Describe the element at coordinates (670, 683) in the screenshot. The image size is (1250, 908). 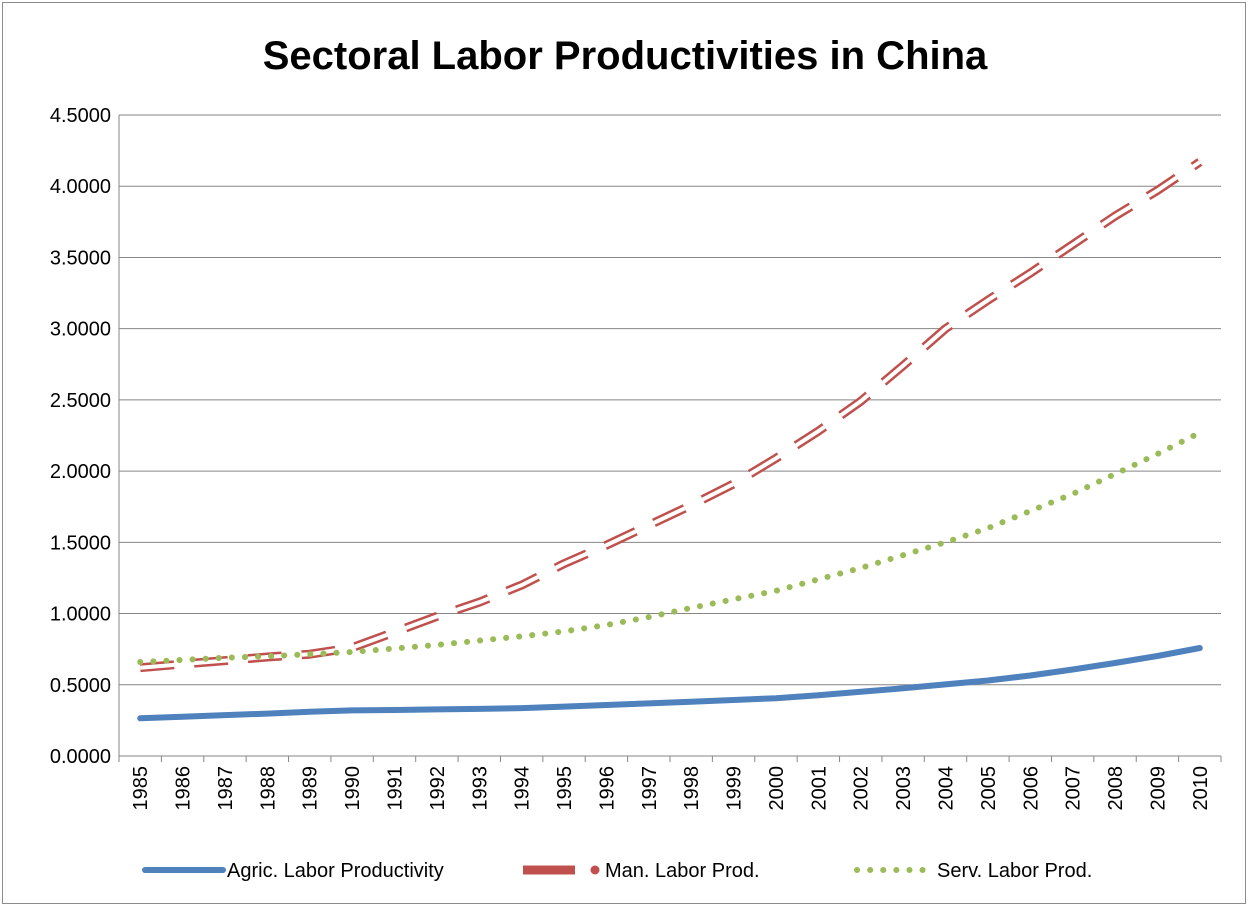
I see `agric-series-line` at that location.